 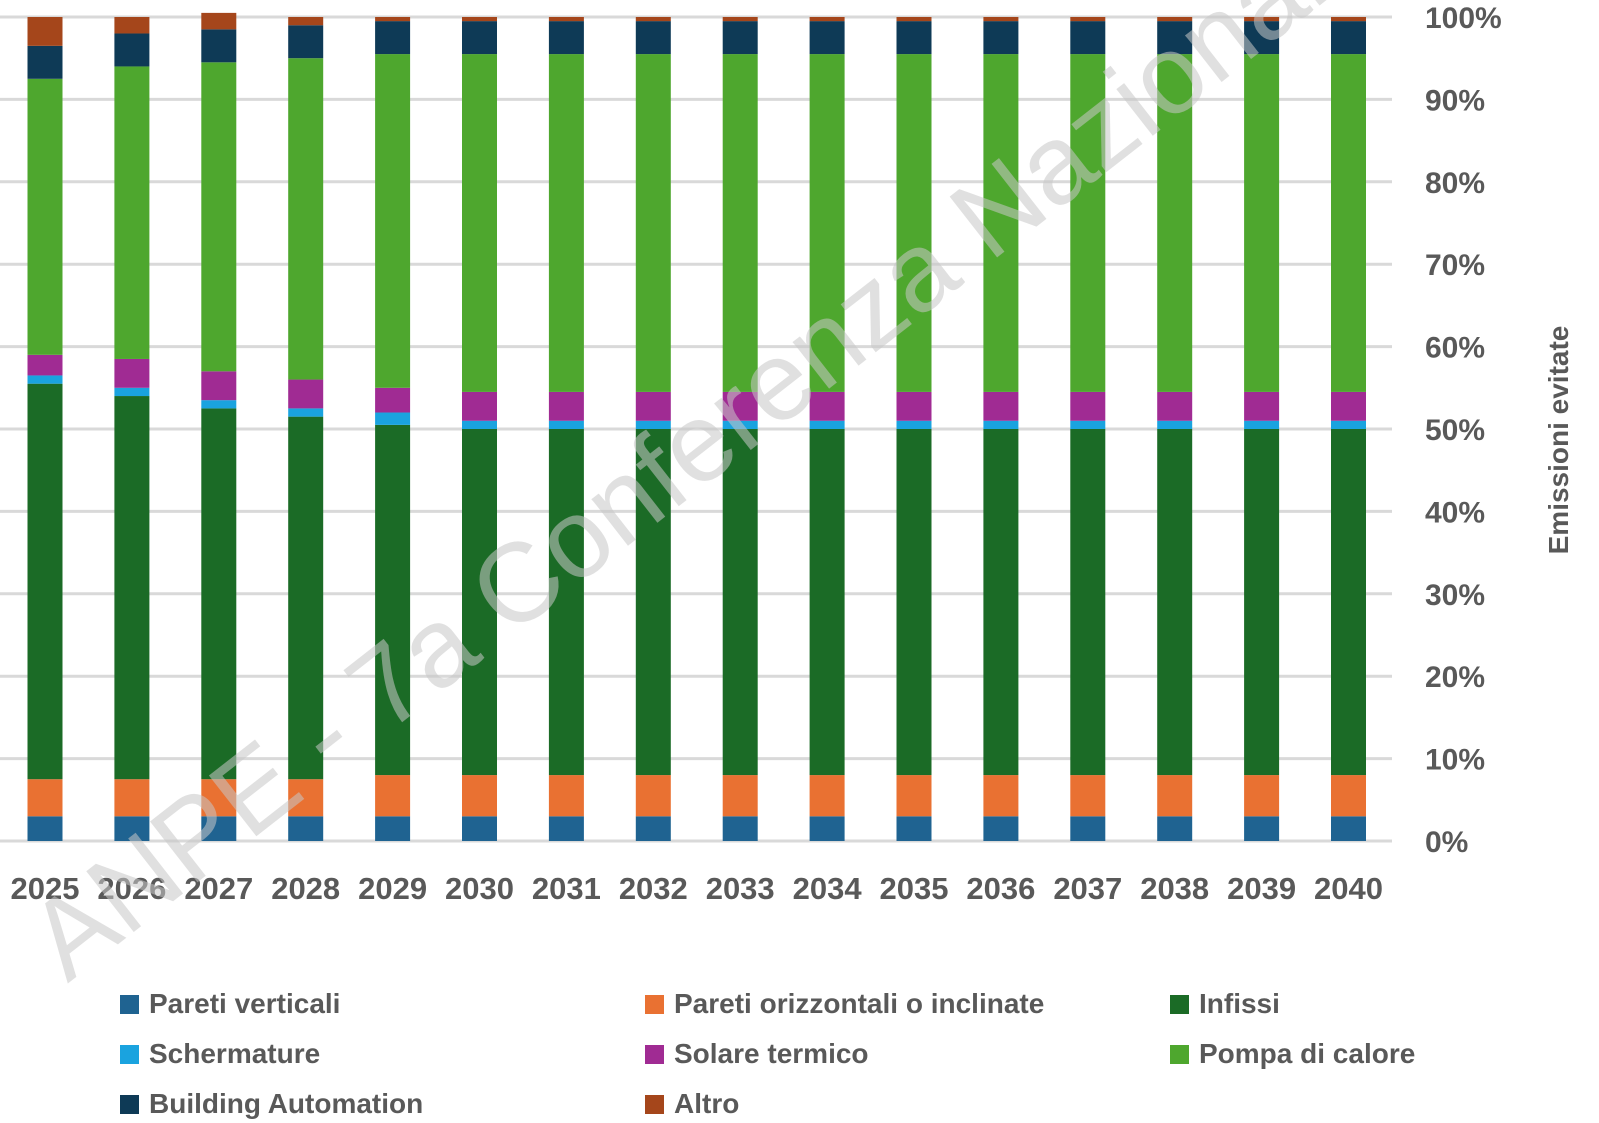 What do you see at coordinates (1355, 1004) in the screenshot?
I see `legend-item: Infissi` at bounding box center [1355, 1004].